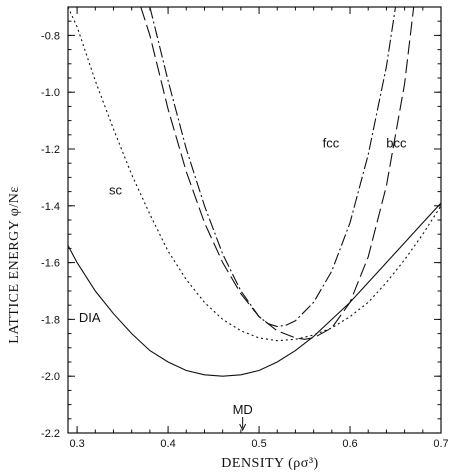 The image size is (452, 474). Describe the element at coordinates (349, 444) in the screenshot. I see `x-tick-label: 0.6` at that location.